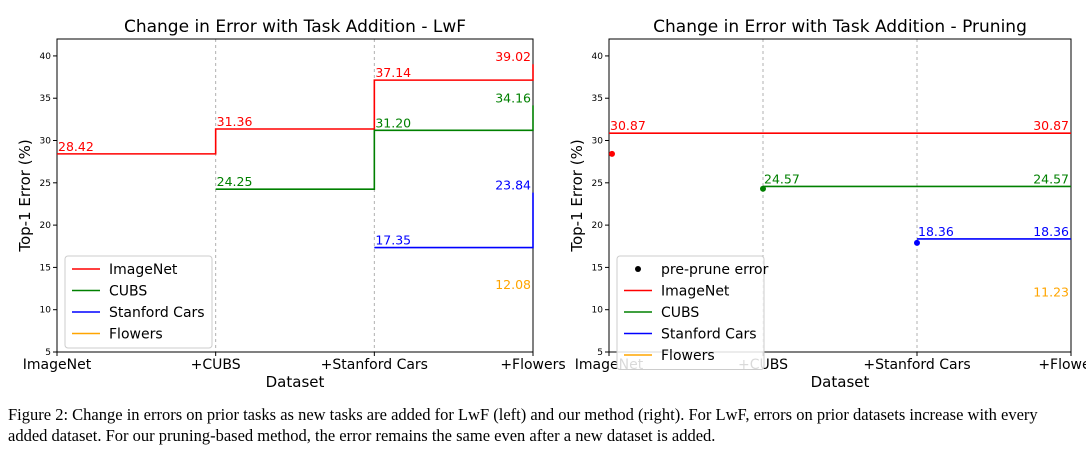 The width and height of the screenshot is (1086, 458). I want to click on legend: ImageNet CUBS Stanford Cars Flowers, so click(138, 302).